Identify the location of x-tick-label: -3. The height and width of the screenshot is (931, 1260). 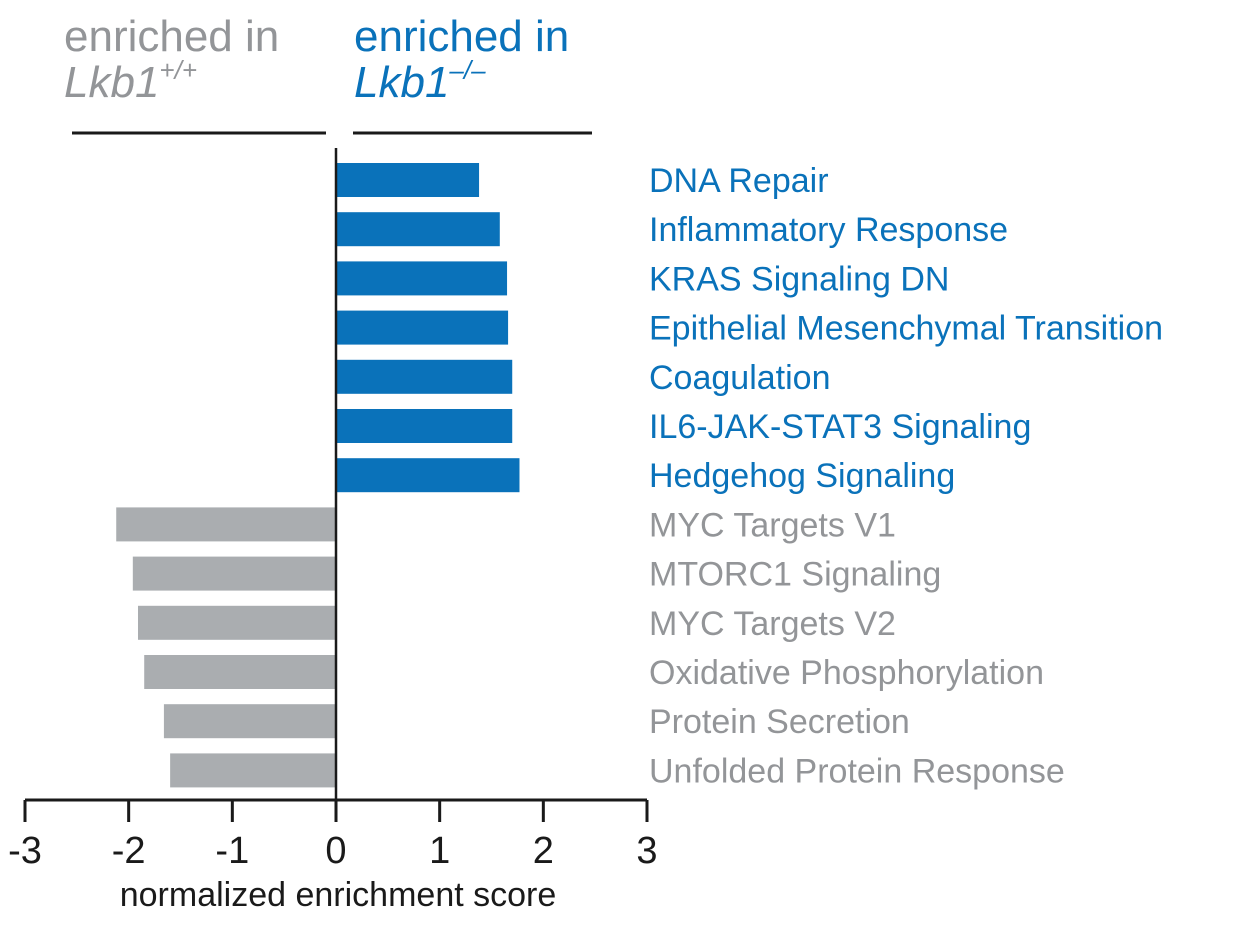
(25, 851).